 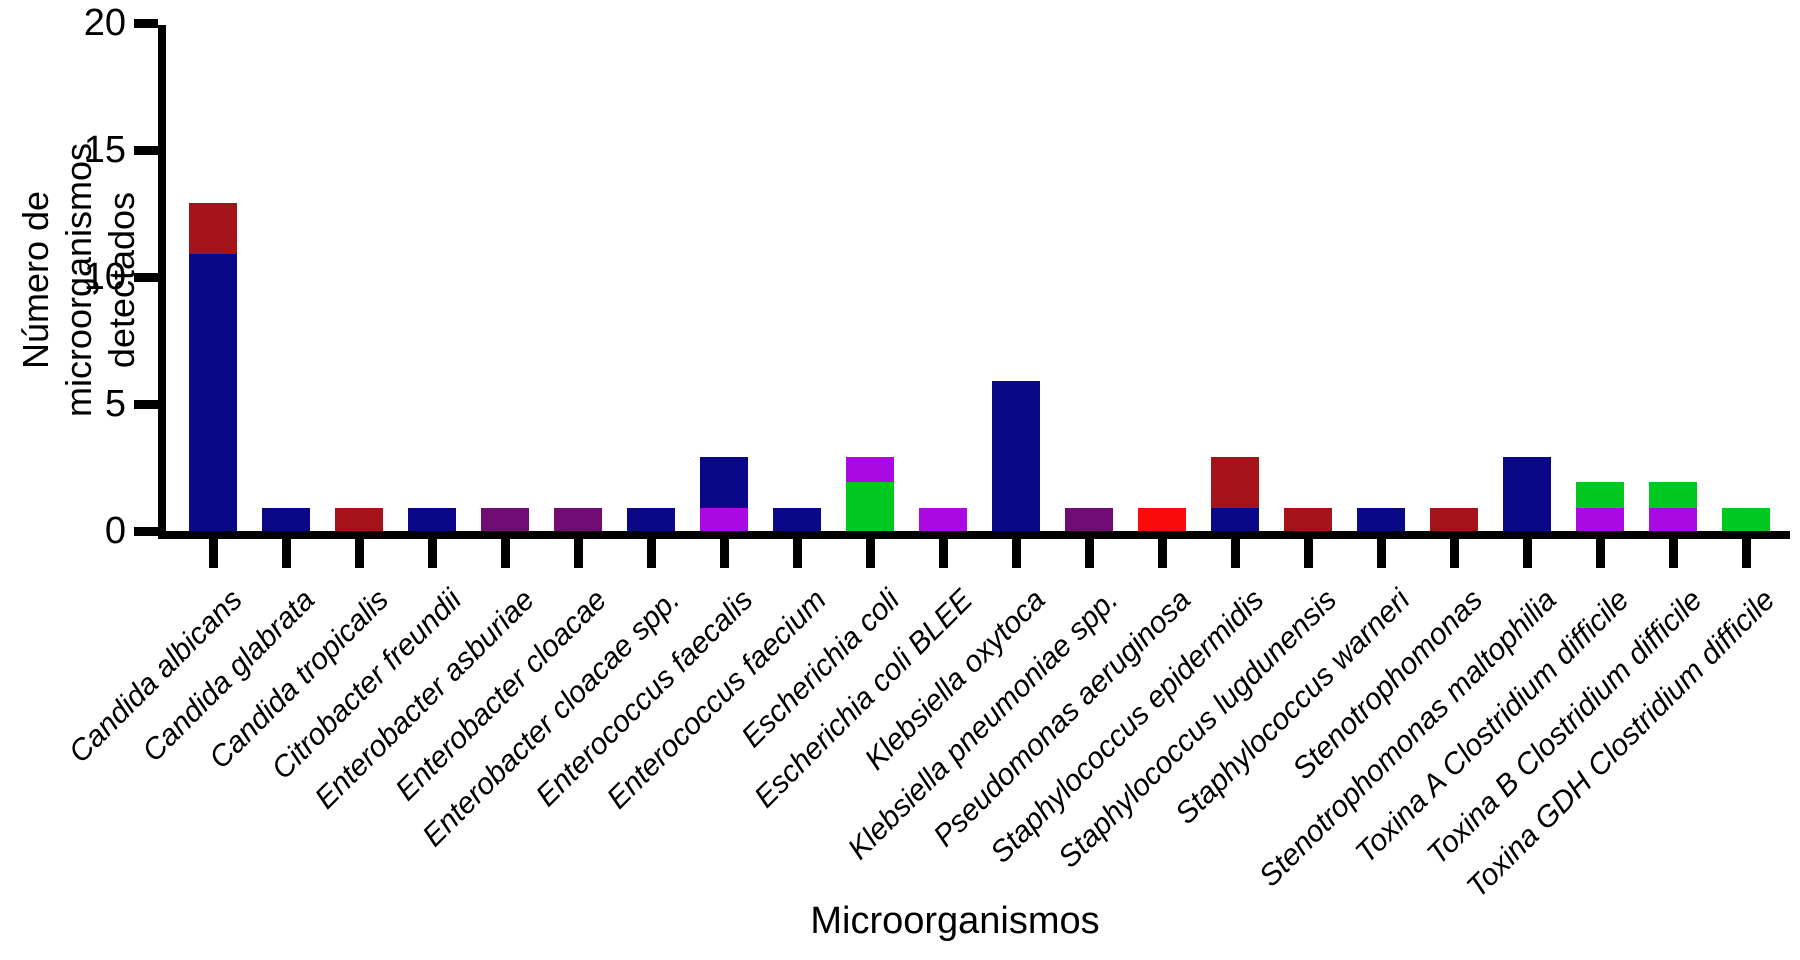 What do you see at coordinates (955, 921) in the screenshot?
I see `x-axis-title: Microorganismos` at bounding box center [955, 921].